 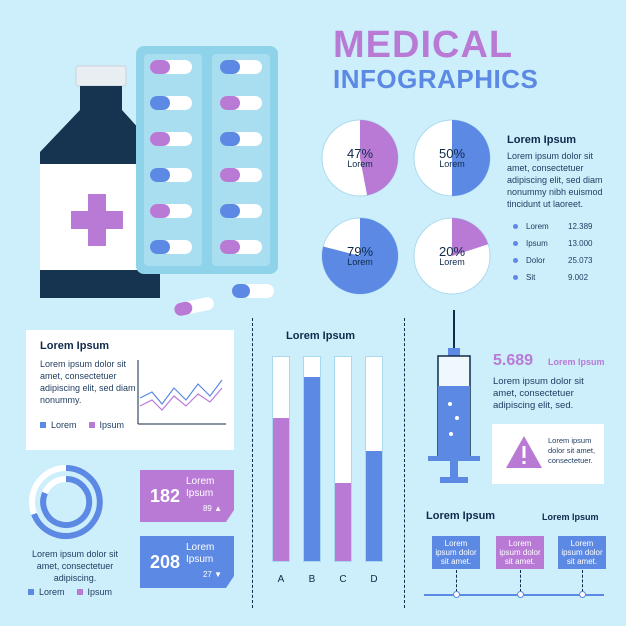 What do you see at coordinates (212, 574) in the screenshot?
I see `stat-box-sub: 27 ▼` at bounding box center [212, 574].